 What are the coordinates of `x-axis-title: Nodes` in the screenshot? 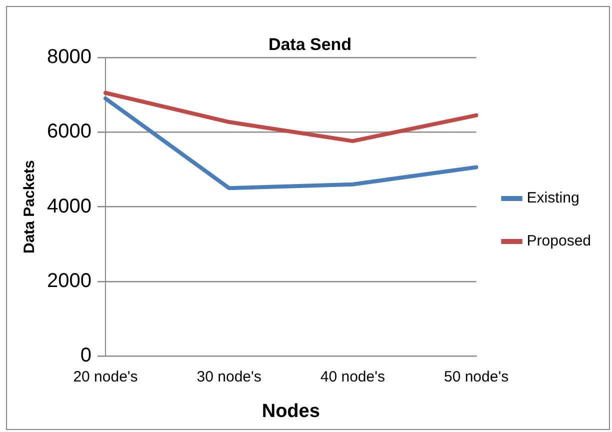 It's located at (291, 411).